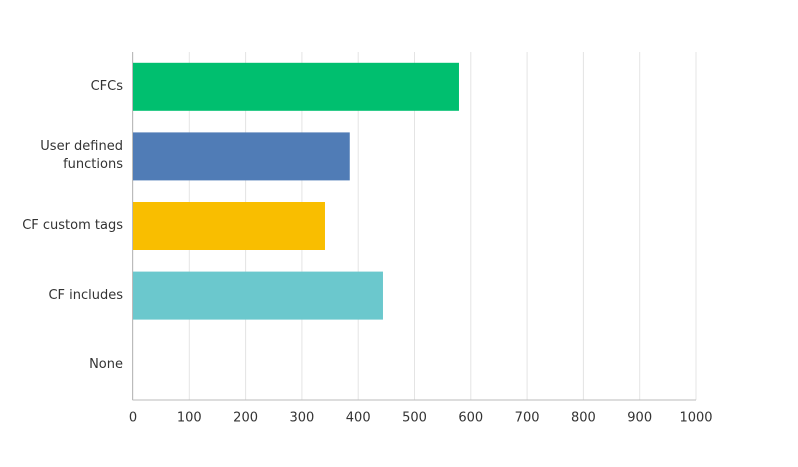 The image size is (798, 467). I want to click on x-tick-label: 600, so click(470, 418).